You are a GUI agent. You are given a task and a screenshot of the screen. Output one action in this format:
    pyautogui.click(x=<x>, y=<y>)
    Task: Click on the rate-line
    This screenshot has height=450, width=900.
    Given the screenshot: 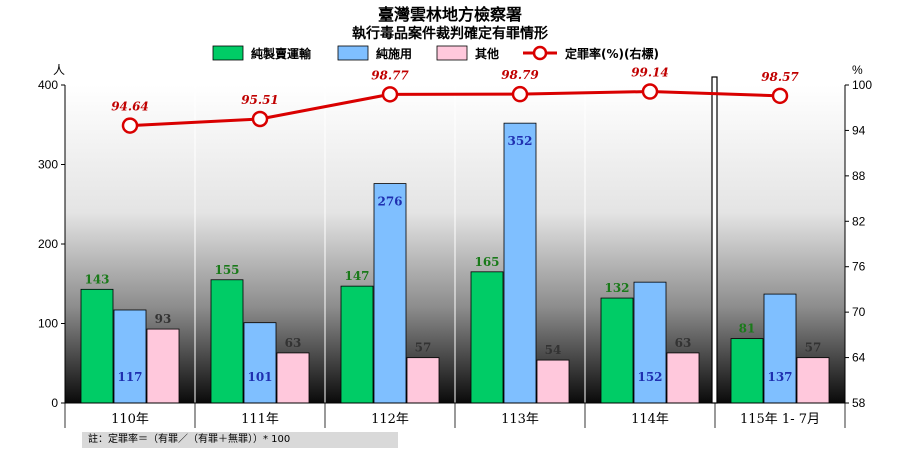 What is the action you would take?
    pyautogui.click(x=455, y=109)
    